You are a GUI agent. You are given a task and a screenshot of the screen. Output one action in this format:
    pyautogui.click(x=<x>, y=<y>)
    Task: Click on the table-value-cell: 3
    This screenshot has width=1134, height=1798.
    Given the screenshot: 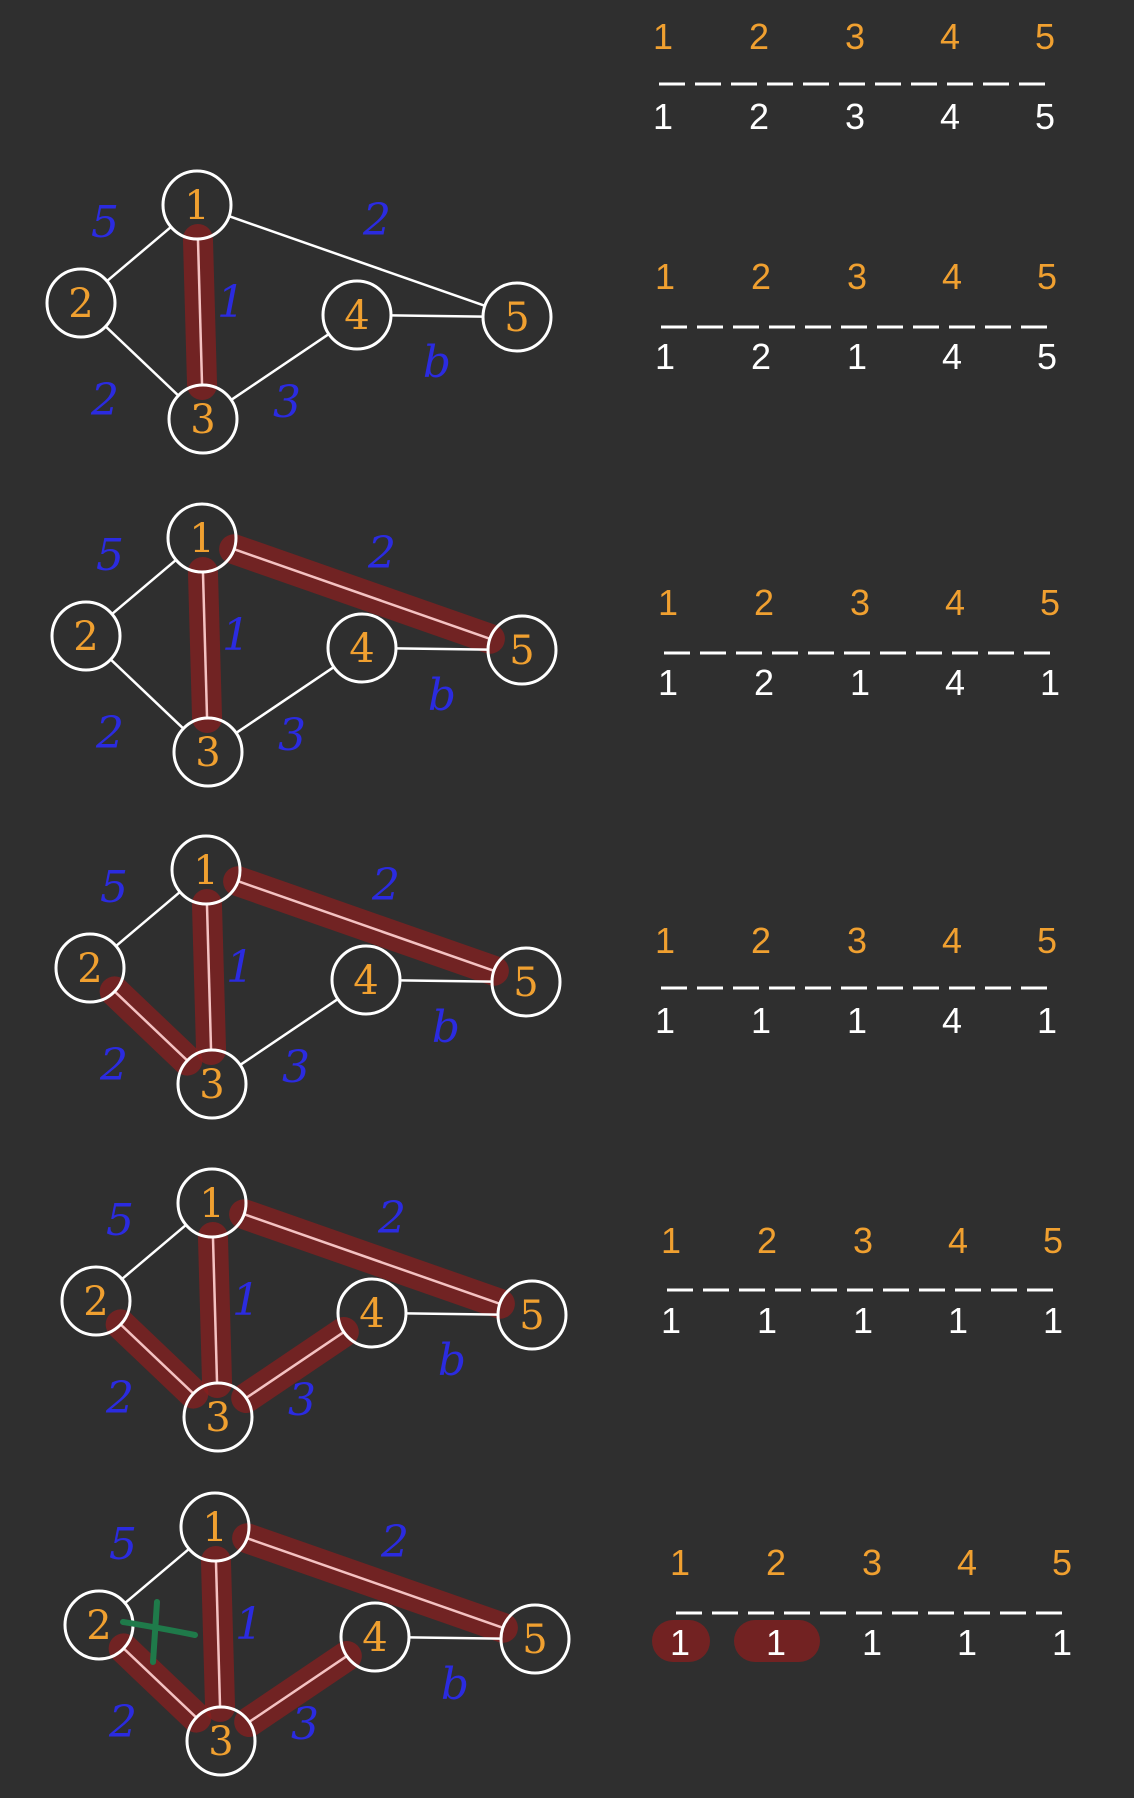 What is the action you would take?
    pyautogui.click(x=855, y=116)
    